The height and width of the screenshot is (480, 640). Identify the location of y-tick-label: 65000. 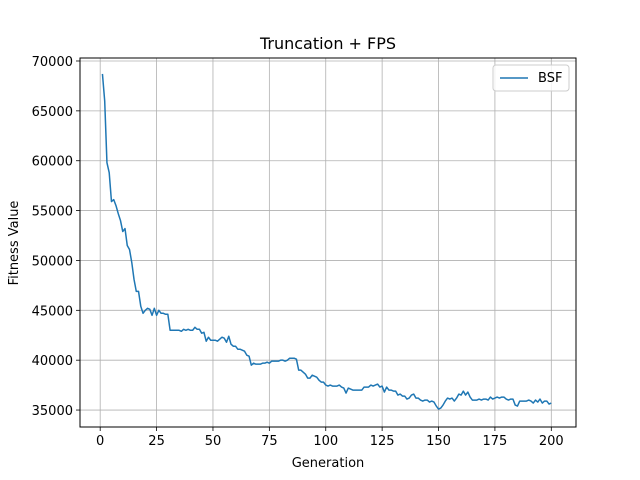
(52, 112).